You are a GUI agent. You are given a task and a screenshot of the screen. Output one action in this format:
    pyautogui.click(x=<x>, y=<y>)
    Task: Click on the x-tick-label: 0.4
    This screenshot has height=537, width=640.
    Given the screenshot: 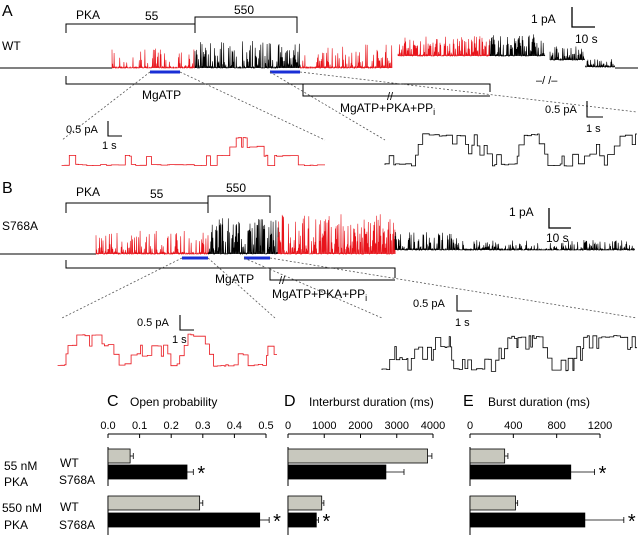 What is the action you would take?
    pyautogui.click(x=234, y=426)
    